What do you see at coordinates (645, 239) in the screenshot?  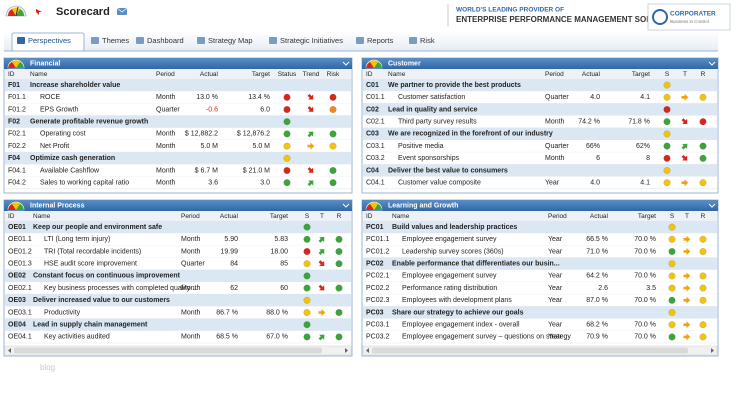 I see `row-target: 70.0 %` at bounding box center [645, 239].